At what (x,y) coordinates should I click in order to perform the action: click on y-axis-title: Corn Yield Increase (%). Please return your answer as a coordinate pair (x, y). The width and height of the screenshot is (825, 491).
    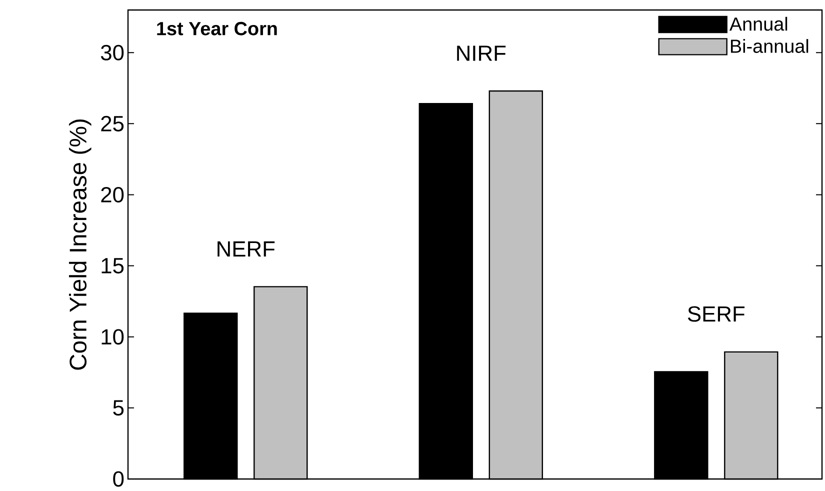
    Looking at the image, I should click on (80, 245).